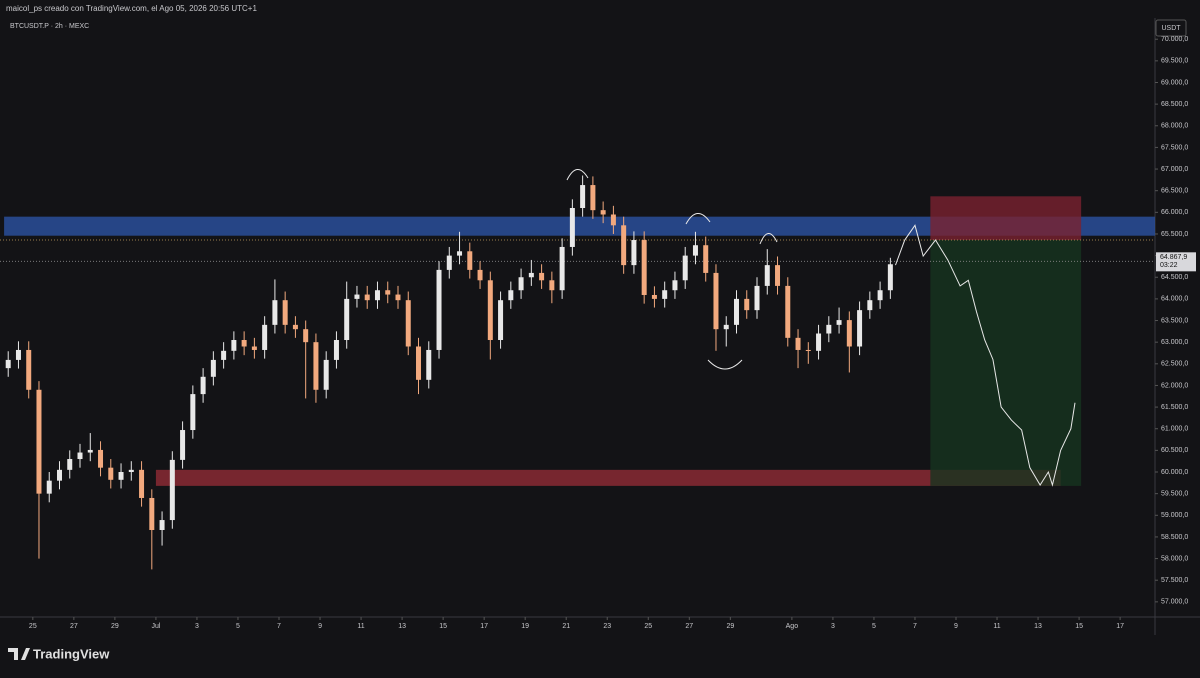  Describe the element at coordinates (833, 626) in the screenshot. I see `x-tick-label: 3` at that location.